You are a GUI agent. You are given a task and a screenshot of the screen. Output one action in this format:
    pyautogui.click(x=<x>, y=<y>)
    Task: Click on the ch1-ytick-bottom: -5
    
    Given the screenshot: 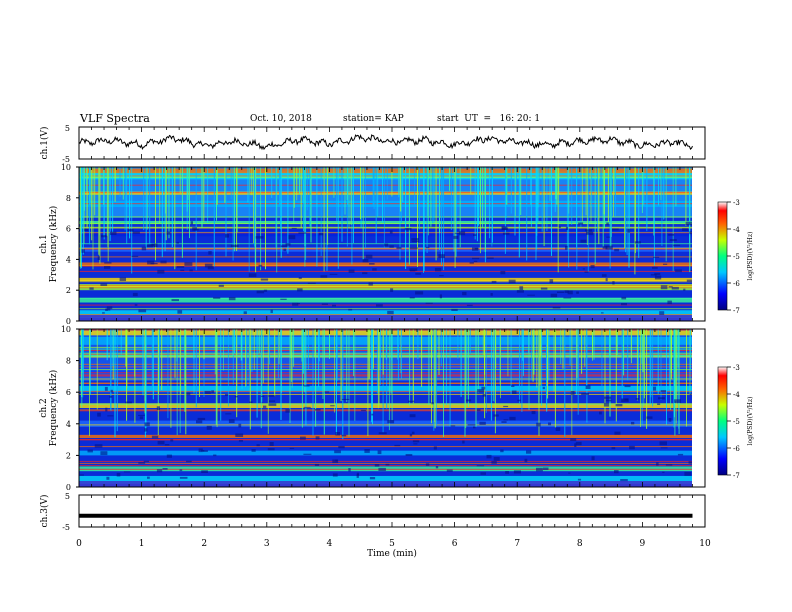 What is the action you would take?
    pyautogui.click(x=66, y=159)
    